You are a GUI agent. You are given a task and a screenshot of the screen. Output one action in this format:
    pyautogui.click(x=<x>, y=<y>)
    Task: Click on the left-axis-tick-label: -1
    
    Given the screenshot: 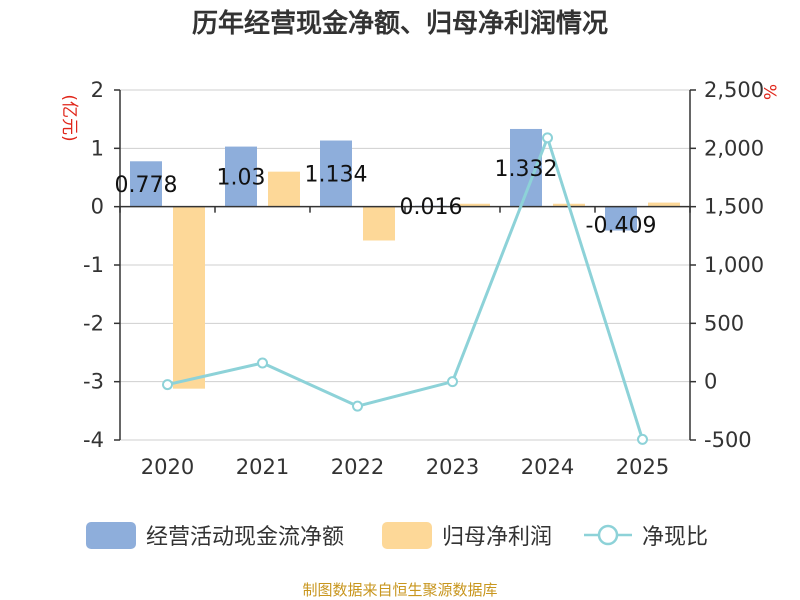 What is the action you would take?
    pyautogui.click(x=93, y=265)
    